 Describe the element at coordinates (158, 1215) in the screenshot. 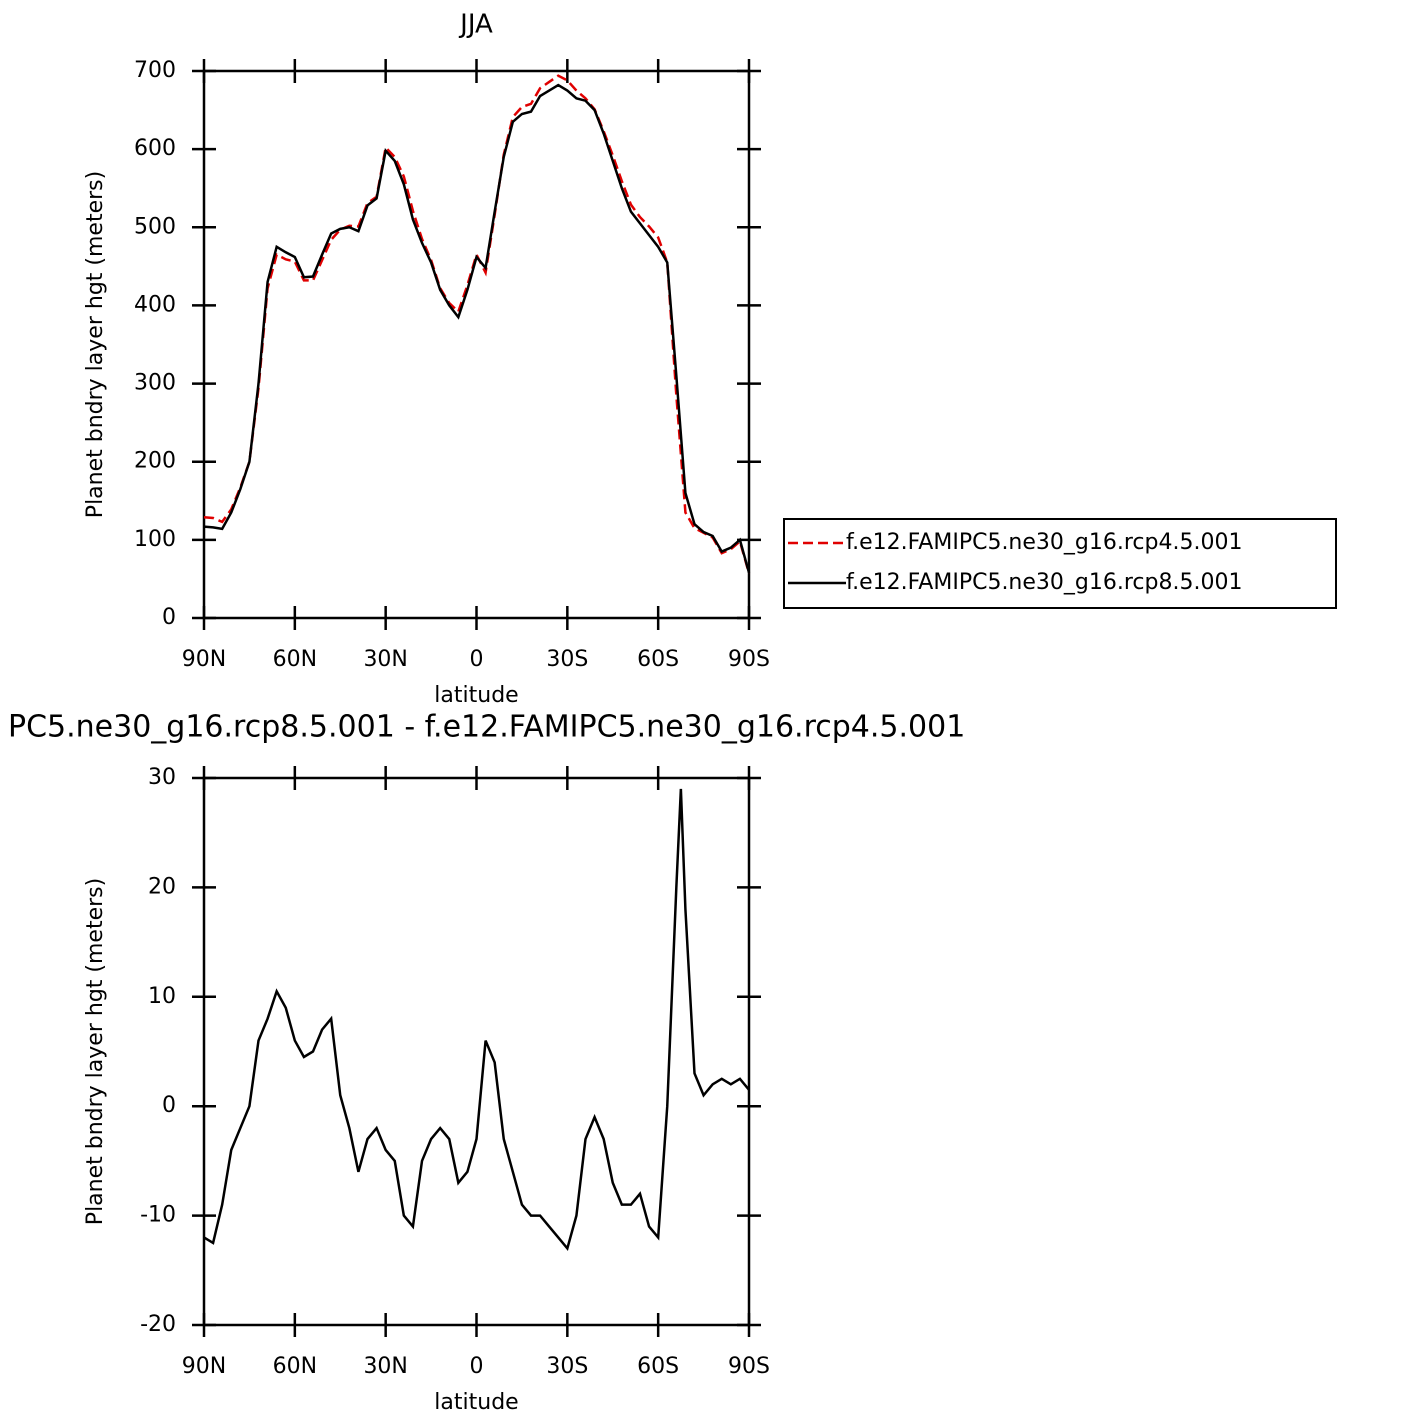

I see `y-tick-label: -10` at that location.